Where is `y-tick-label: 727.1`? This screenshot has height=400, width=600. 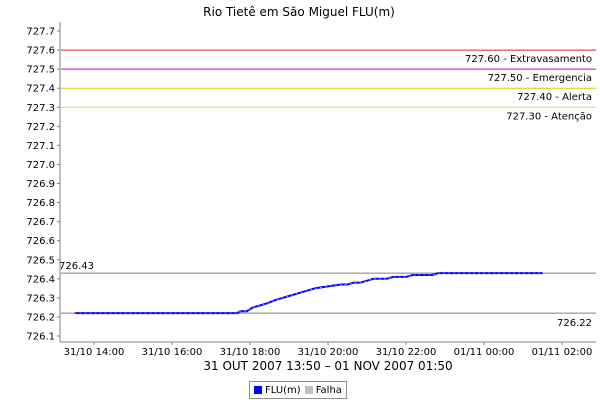
y-tick-label: 727.1 is located at coordinates (40, 146).